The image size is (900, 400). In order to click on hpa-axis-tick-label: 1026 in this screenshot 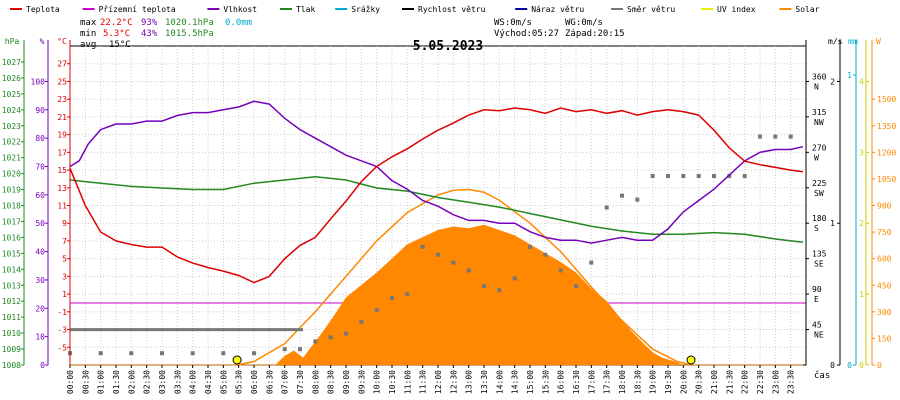, I will do `click(11, 78)`.